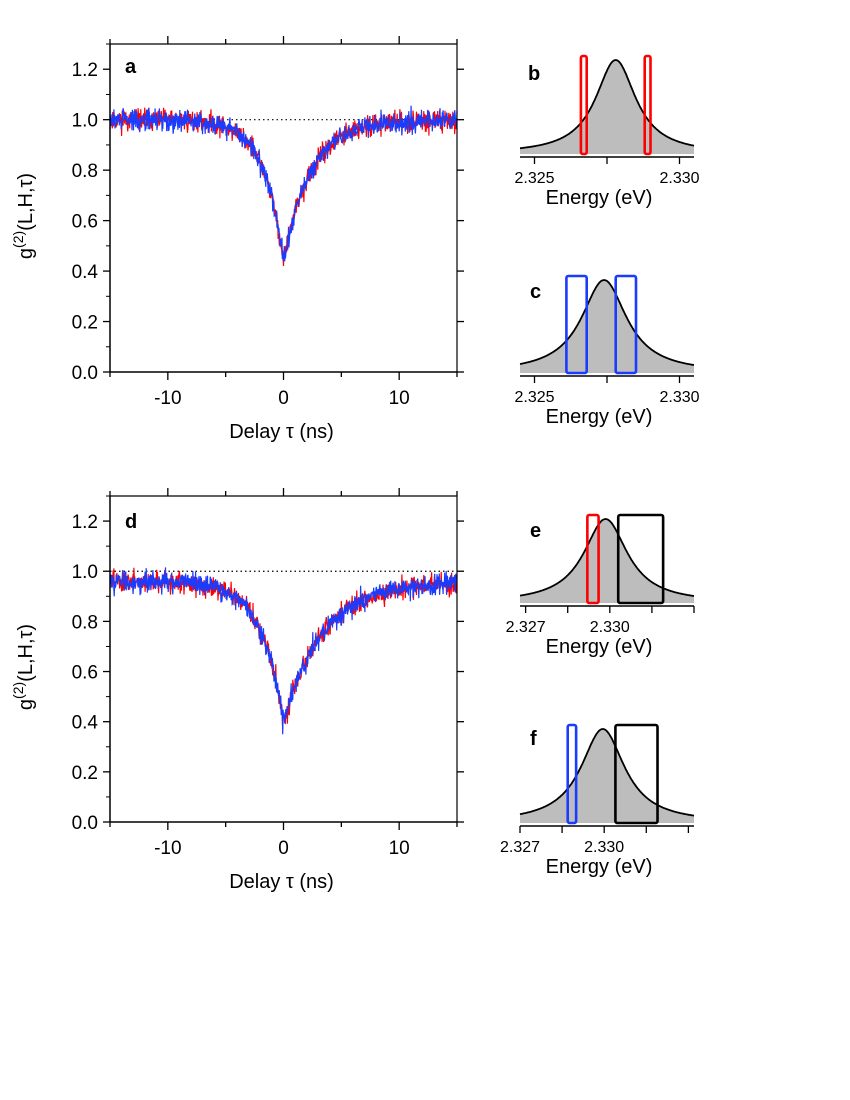  What do you see at coordinates (85, 572) in the screenshot?
I see `d-ytick-label: 1.0` at bounding box center [85, 572].